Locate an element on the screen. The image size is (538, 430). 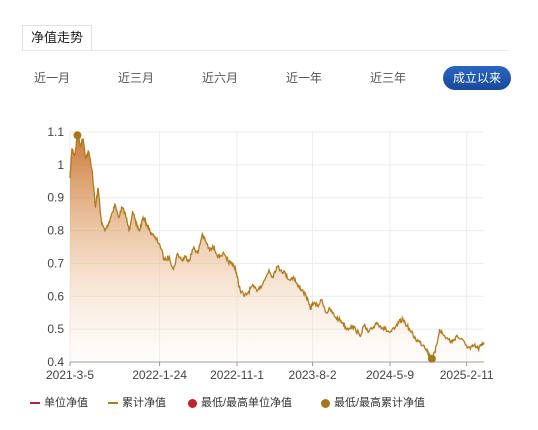
x-tick-label: 2025-2-11 is located at coordinates (467, 375).